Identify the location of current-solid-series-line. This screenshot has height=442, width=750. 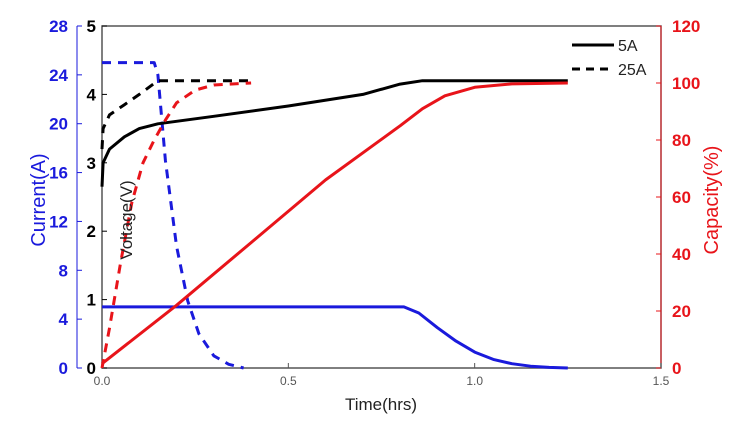
(335, 337).